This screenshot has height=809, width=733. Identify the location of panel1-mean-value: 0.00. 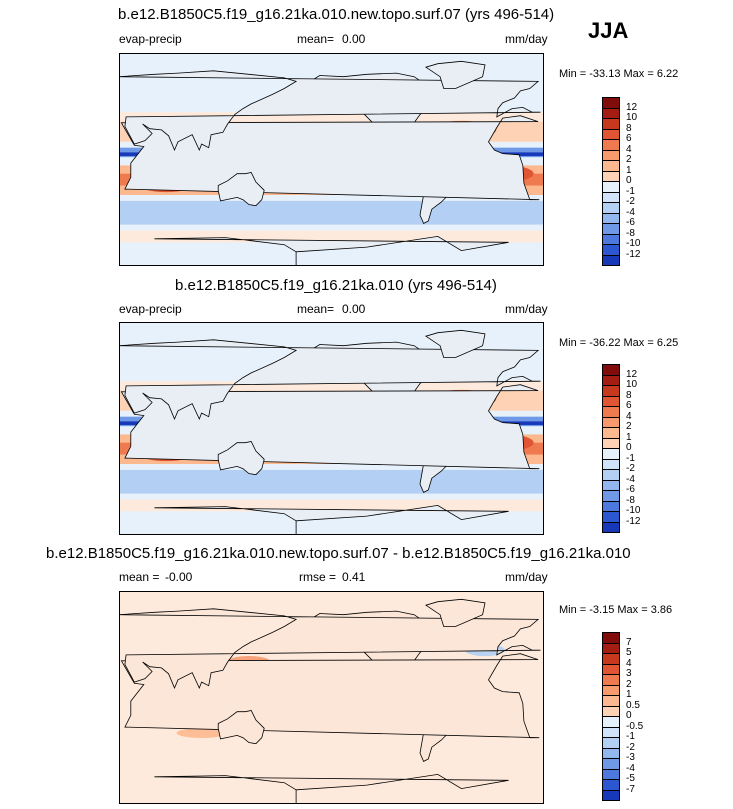
(354, 39).